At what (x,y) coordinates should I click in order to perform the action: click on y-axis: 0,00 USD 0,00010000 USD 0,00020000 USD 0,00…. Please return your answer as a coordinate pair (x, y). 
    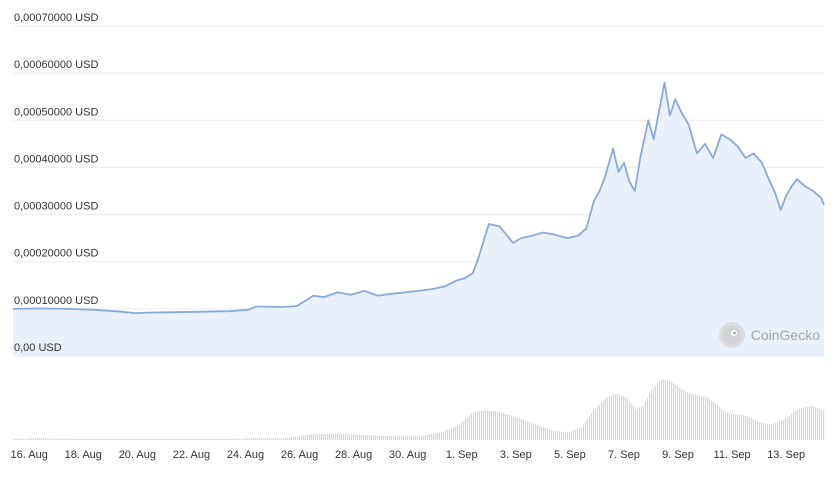
    Looking at the image, I should click on (56, 183).